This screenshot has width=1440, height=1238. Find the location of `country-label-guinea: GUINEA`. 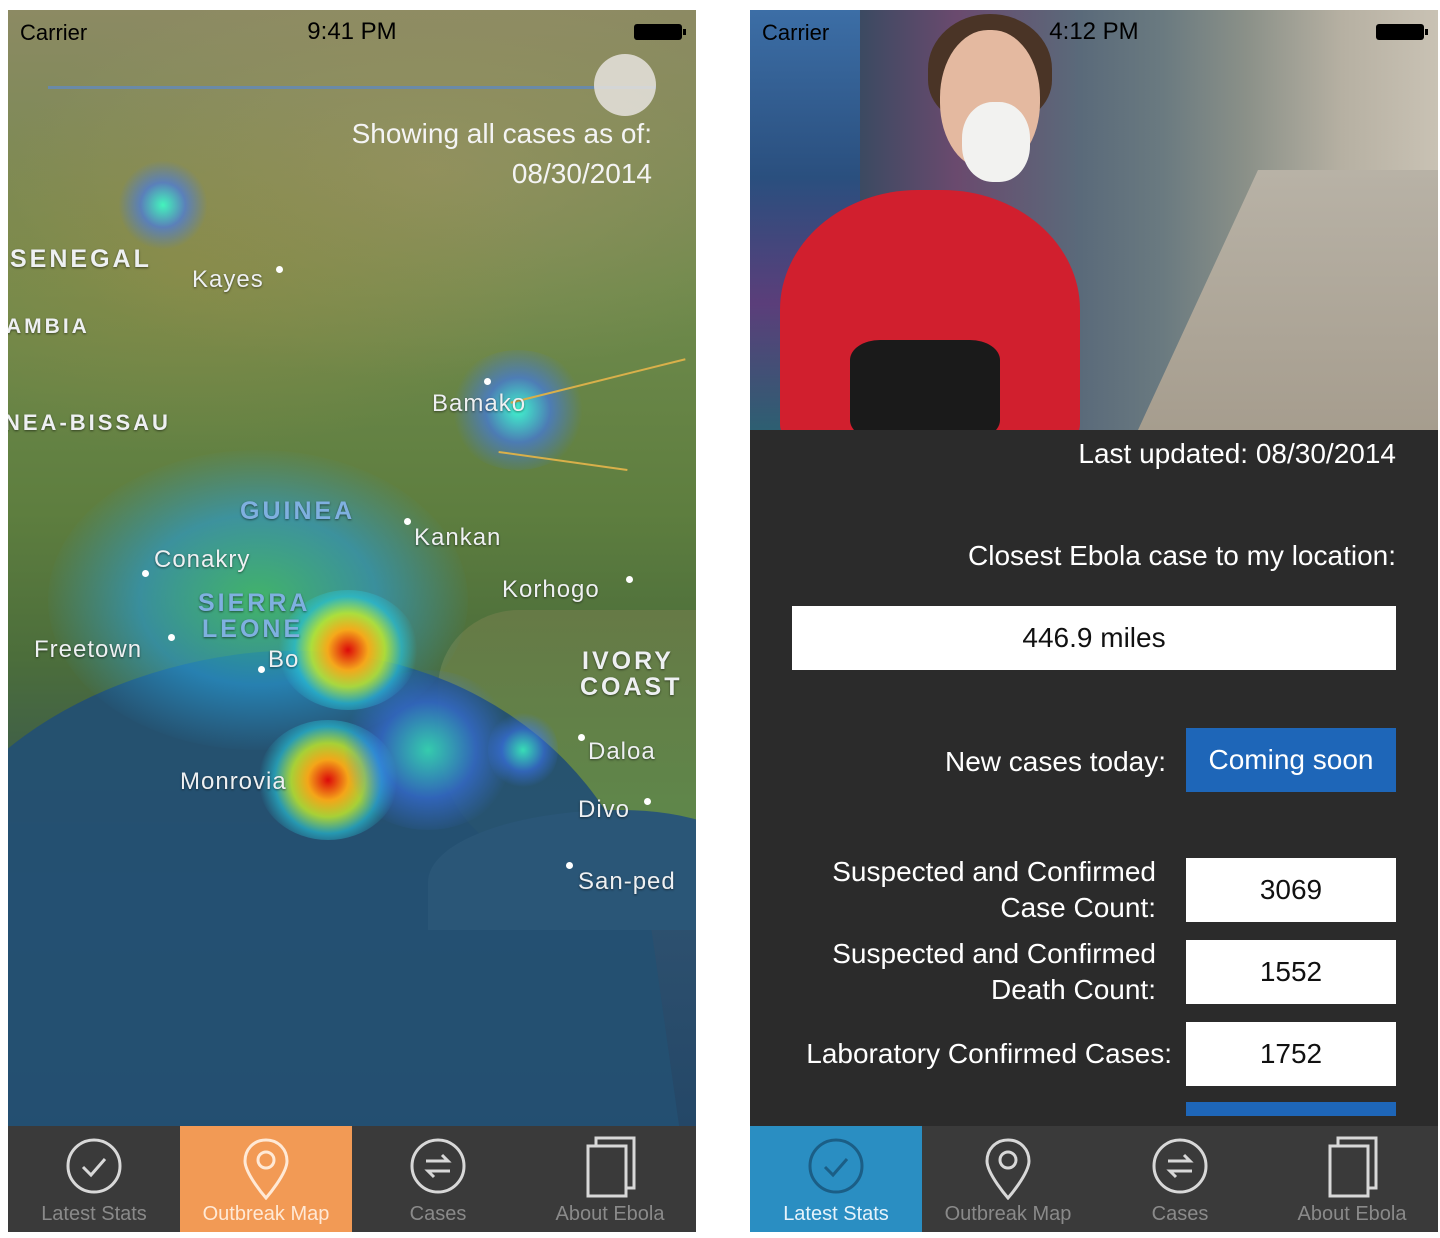

country-label-guinea: GUINEA is located at coordinates (298, 511).